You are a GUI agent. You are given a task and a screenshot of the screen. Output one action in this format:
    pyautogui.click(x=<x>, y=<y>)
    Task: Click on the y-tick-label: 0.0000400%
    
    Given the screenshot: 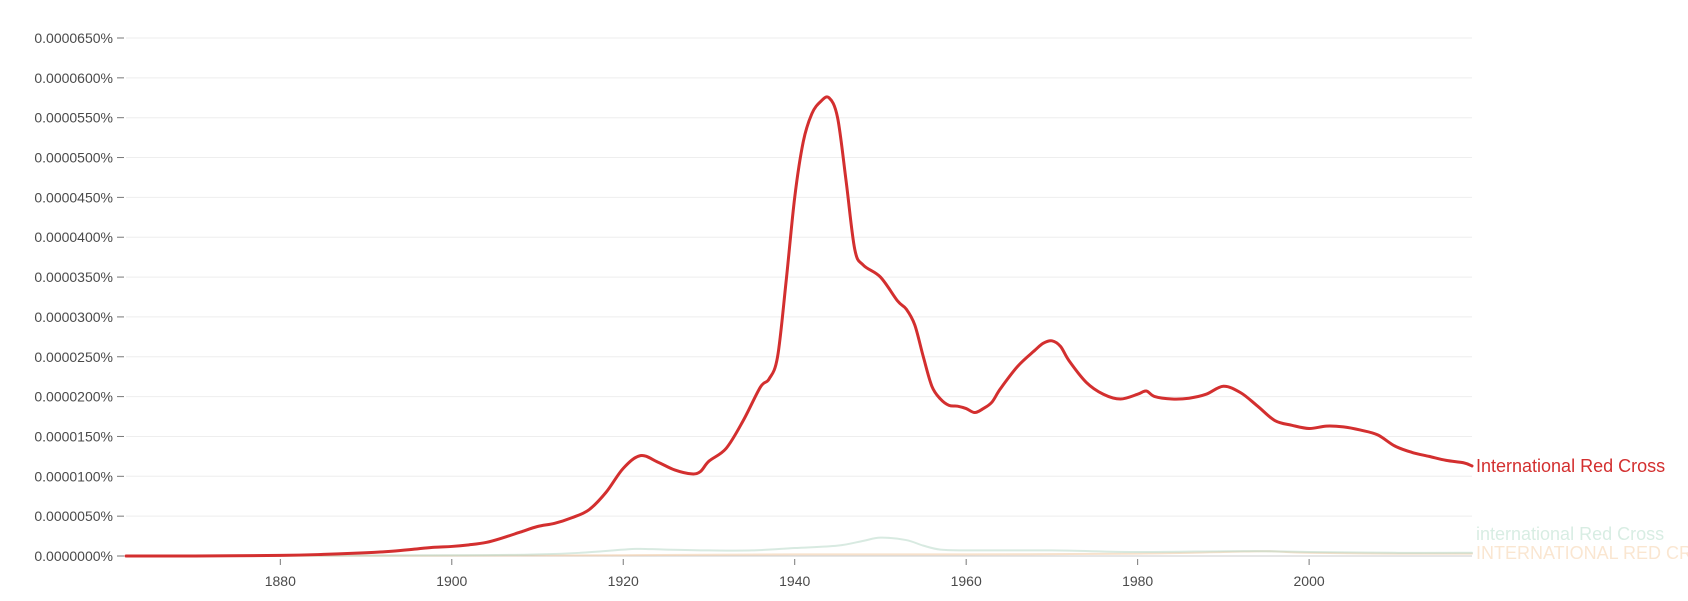 What is the action you would take?
    pyautogui.click(x=73, y=237)
    